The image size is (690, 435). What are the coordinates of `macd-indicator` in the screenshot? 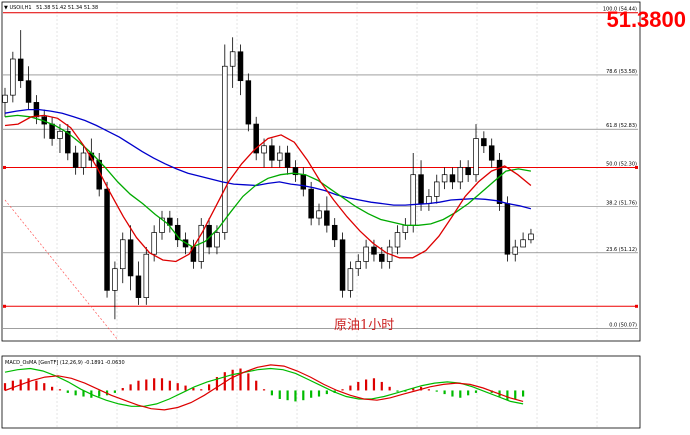 It's located at (264, 387).